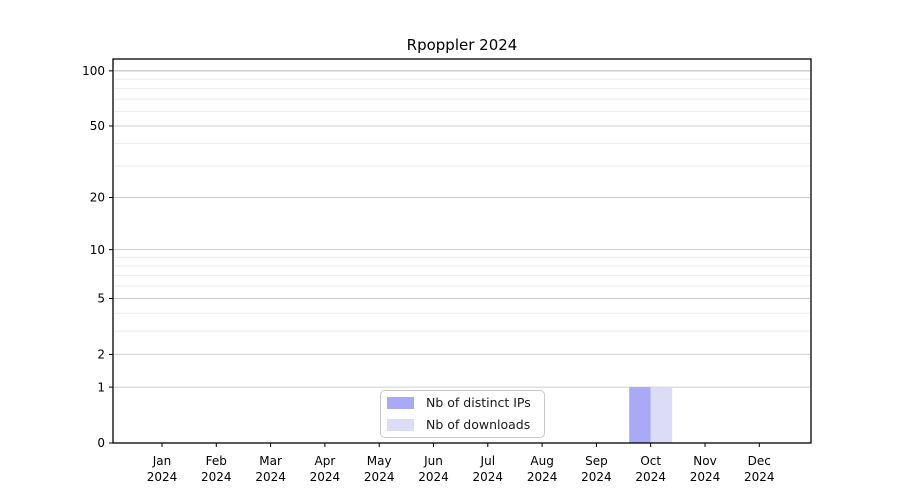 The height and width of the screenshot is (500, 900). What do you see at coordinates (596, 461) in the screenshot?
I see `x-tick-label-month: Sep` at bounding box center [596, 461].